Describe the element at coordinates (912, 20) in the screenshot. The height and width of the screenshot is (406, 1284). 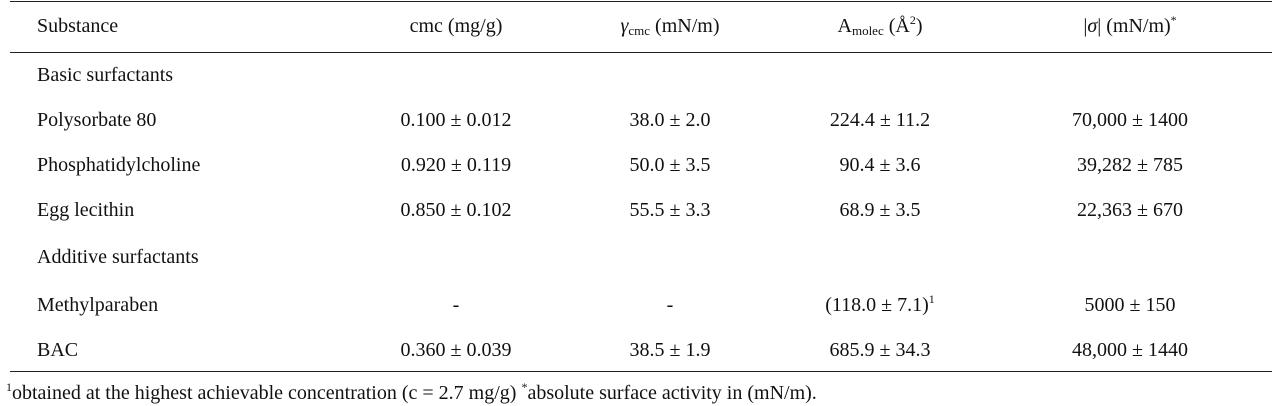
I see `amolec-unit-sup: 2` at that location.